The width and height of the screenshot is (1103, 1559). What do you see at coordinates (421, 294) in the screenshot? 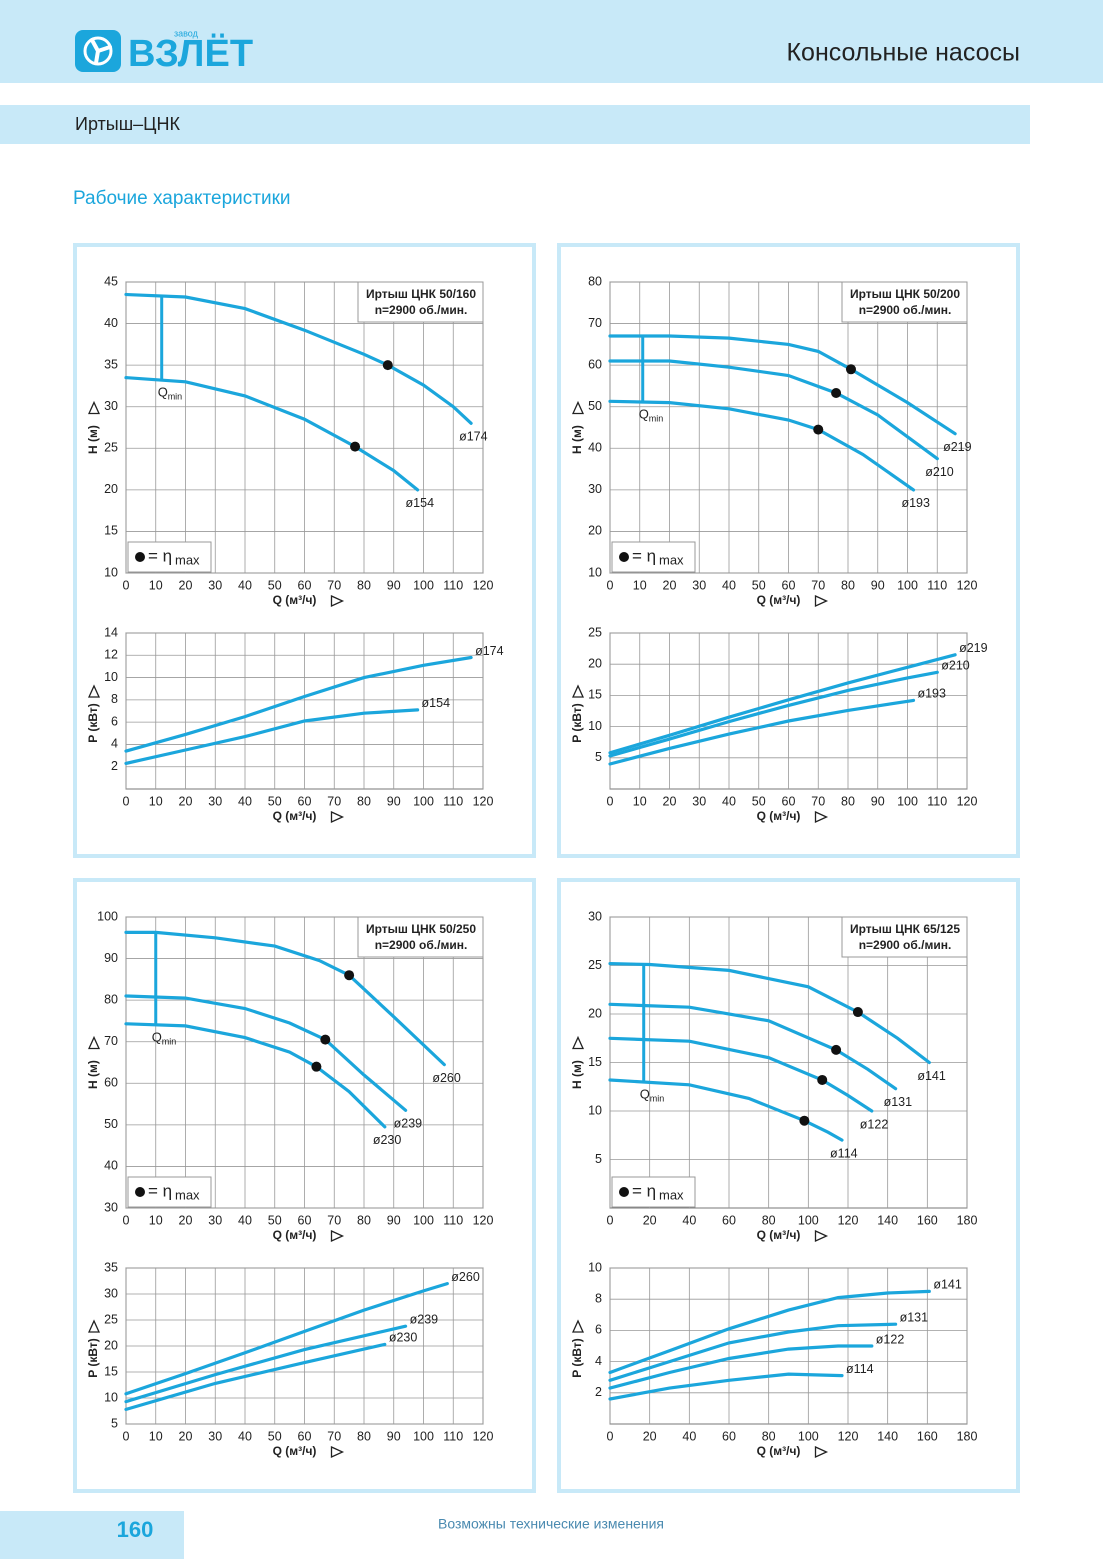
I see `chart-title: Иртыш ЦНК 50/160` at bounding box center [421, 294].